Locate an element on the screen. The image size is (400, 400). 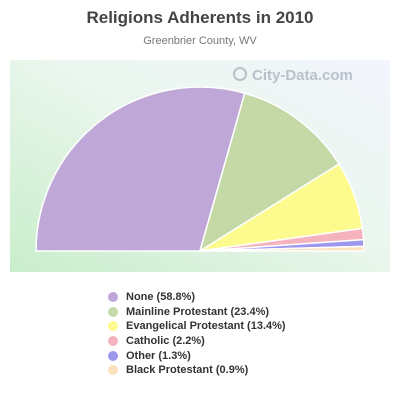
legend-item: Black Protestant (0.9%) is located at coordinates (248, 370).